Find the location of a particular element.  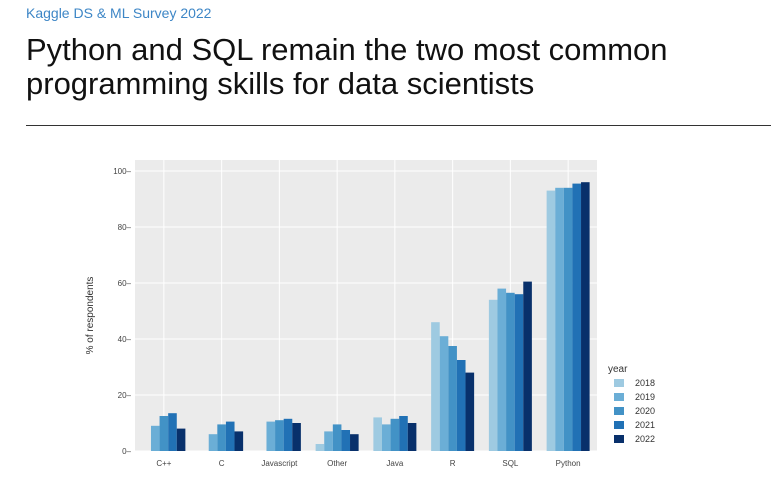

bar-java-2019 is located at coordinates (386, 437).